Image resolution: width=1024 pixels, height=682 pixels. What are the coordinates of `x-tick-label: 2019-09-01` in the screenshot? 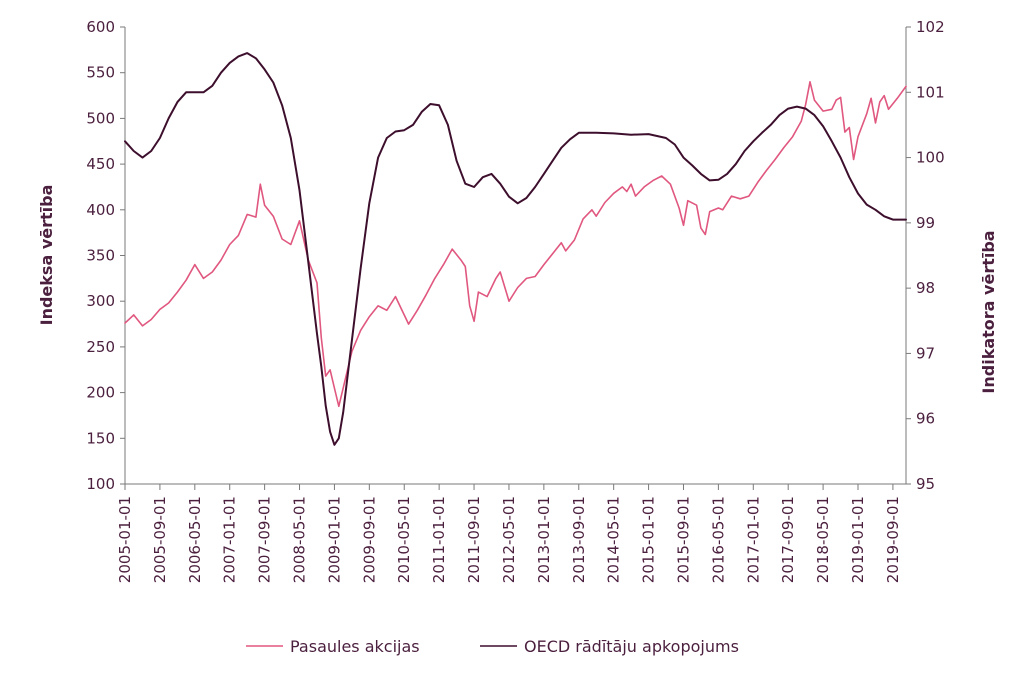 It's located at (893, 539).